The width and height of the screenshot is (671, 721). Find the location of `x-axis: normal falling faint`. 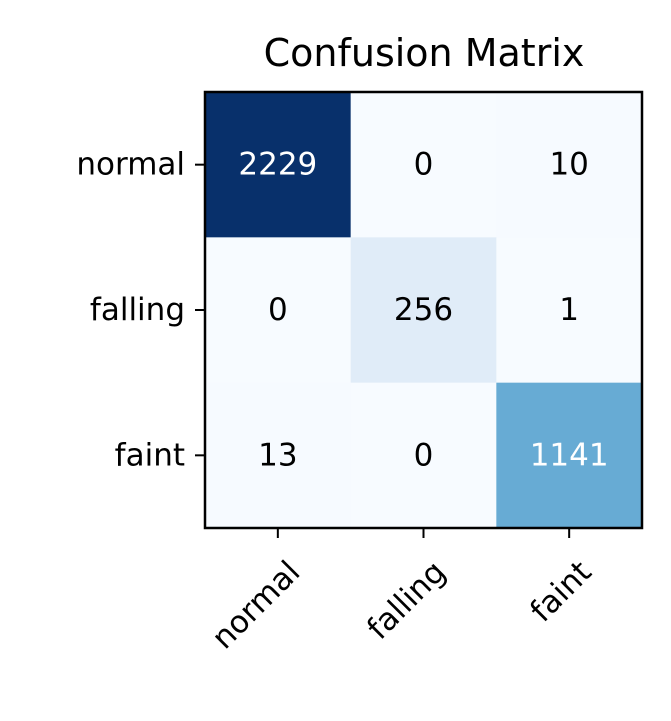

x-axis: normal falling faint is located at coordinates (402, 592).